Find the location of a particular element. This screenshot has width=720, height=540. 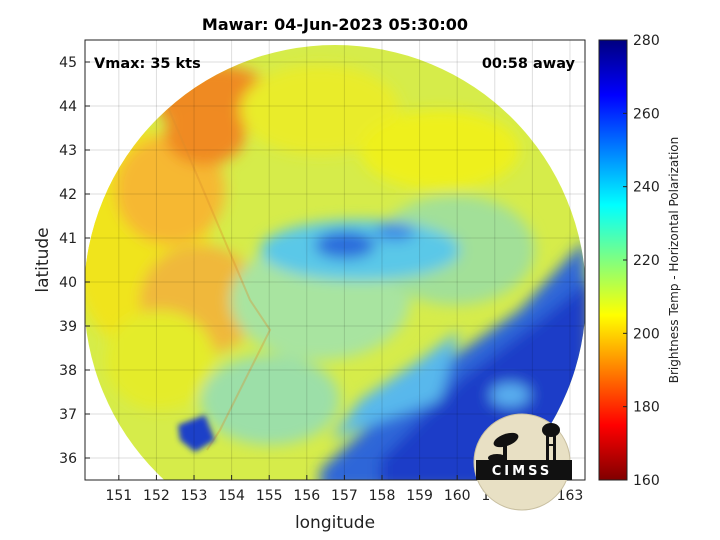

y-tick-label: 41 is located at coordinates (68, 239).